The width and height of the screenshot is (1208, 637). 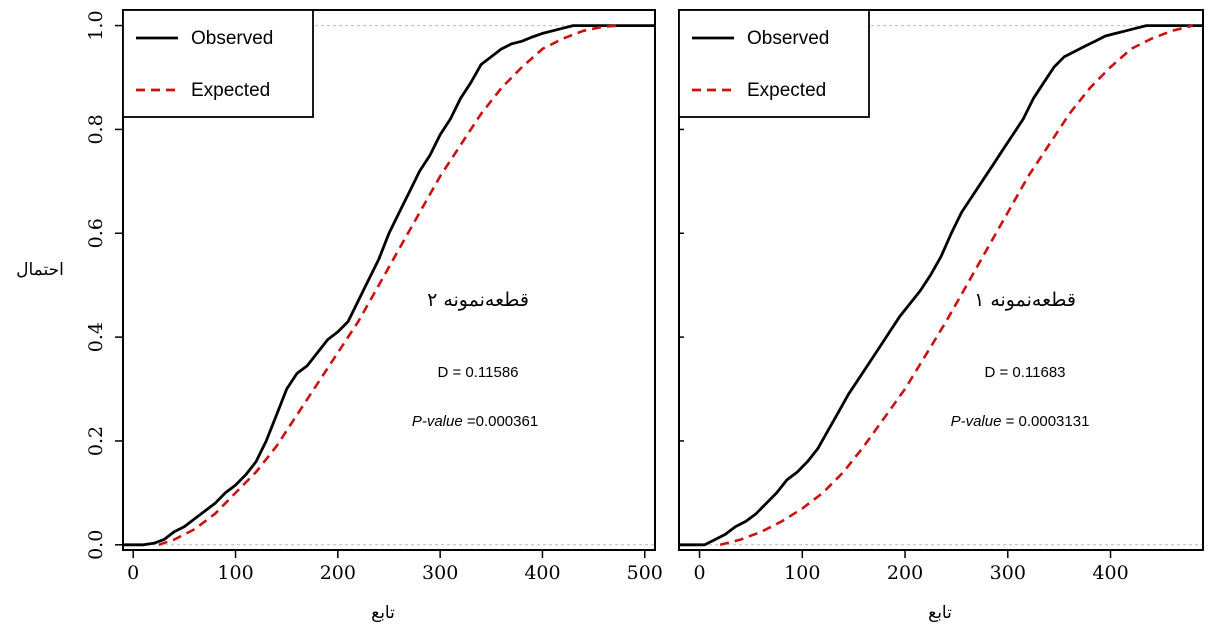 I want to click on y-axis-label: احتمال, so click(x=40, y=270).